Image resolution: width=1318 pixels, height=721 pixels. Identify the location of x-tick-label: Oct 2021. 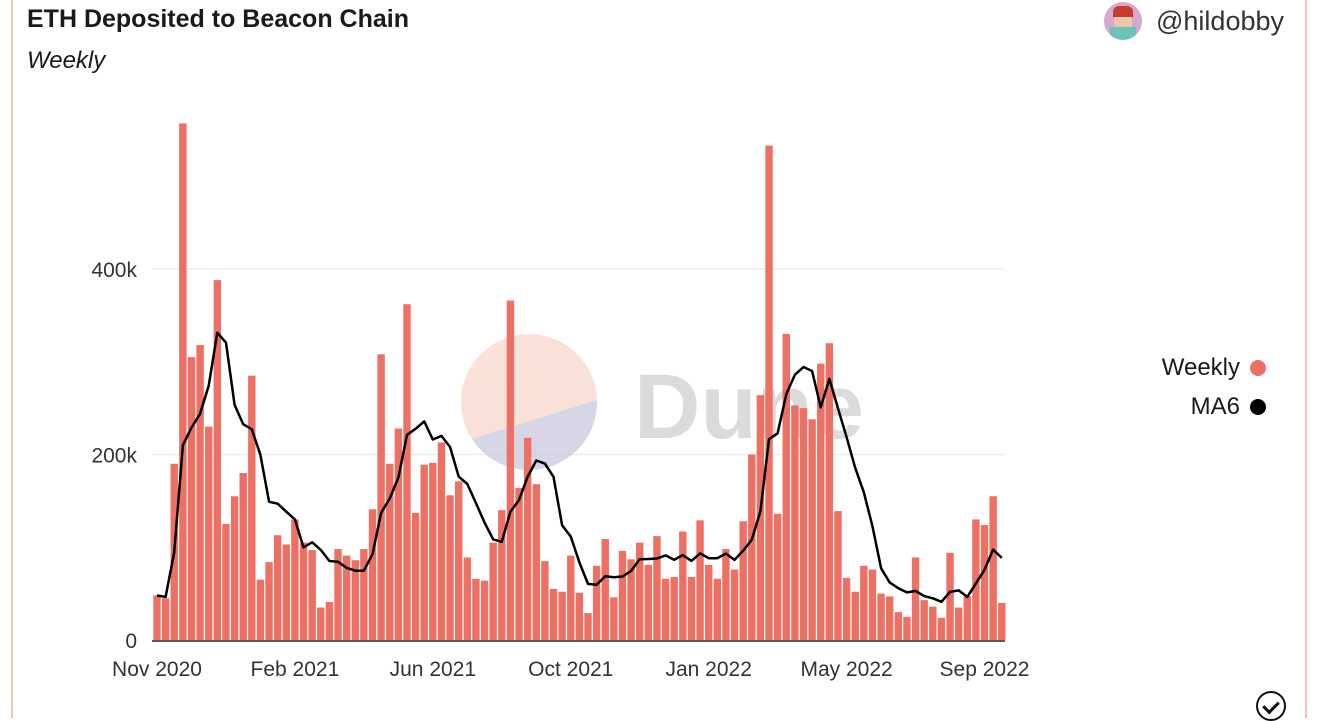
(570, 669).